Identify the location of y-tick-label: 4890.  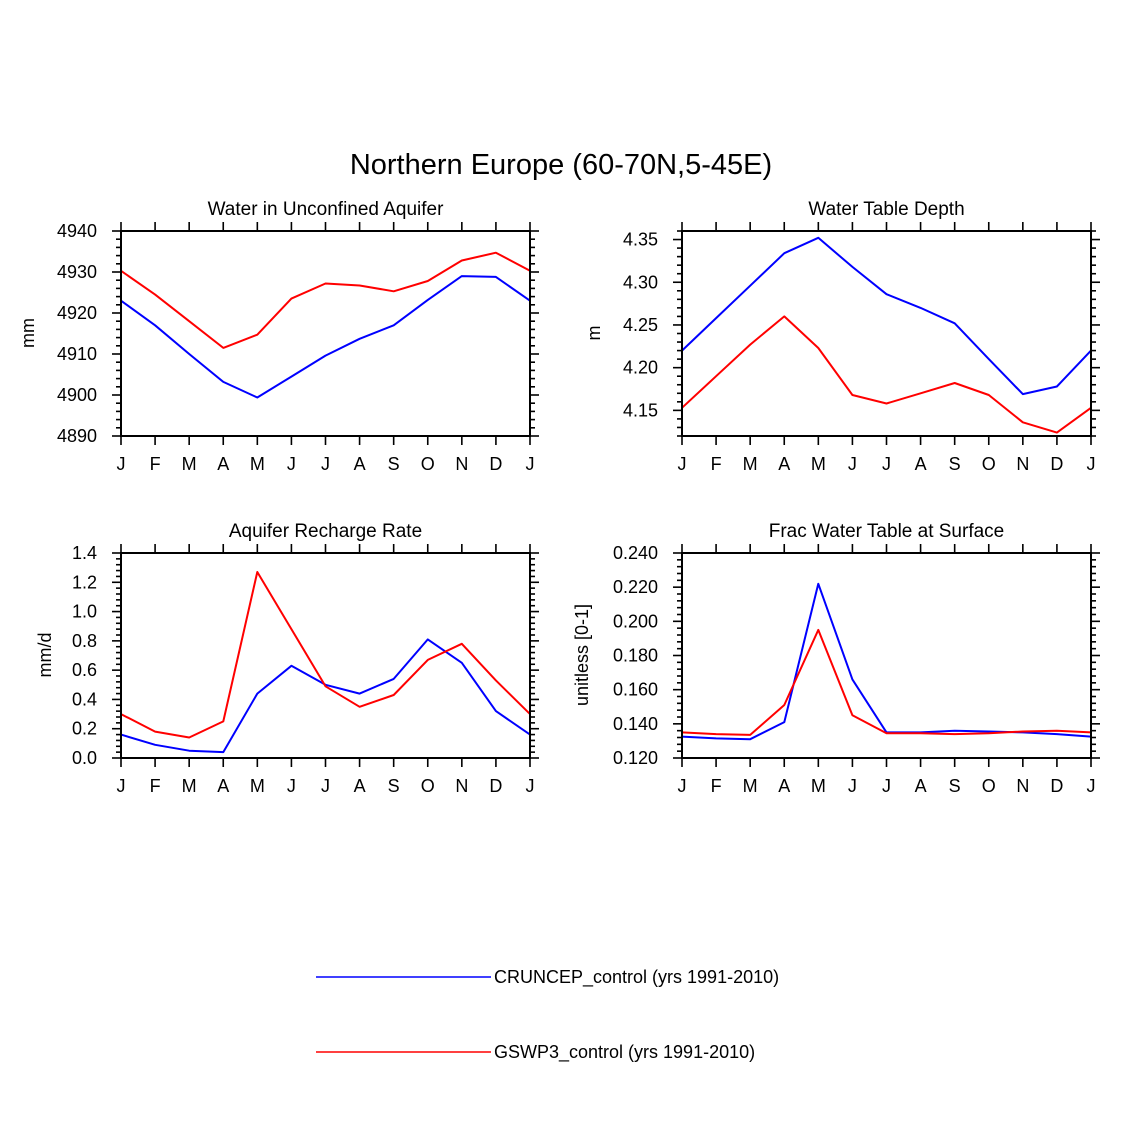
(77, 436).